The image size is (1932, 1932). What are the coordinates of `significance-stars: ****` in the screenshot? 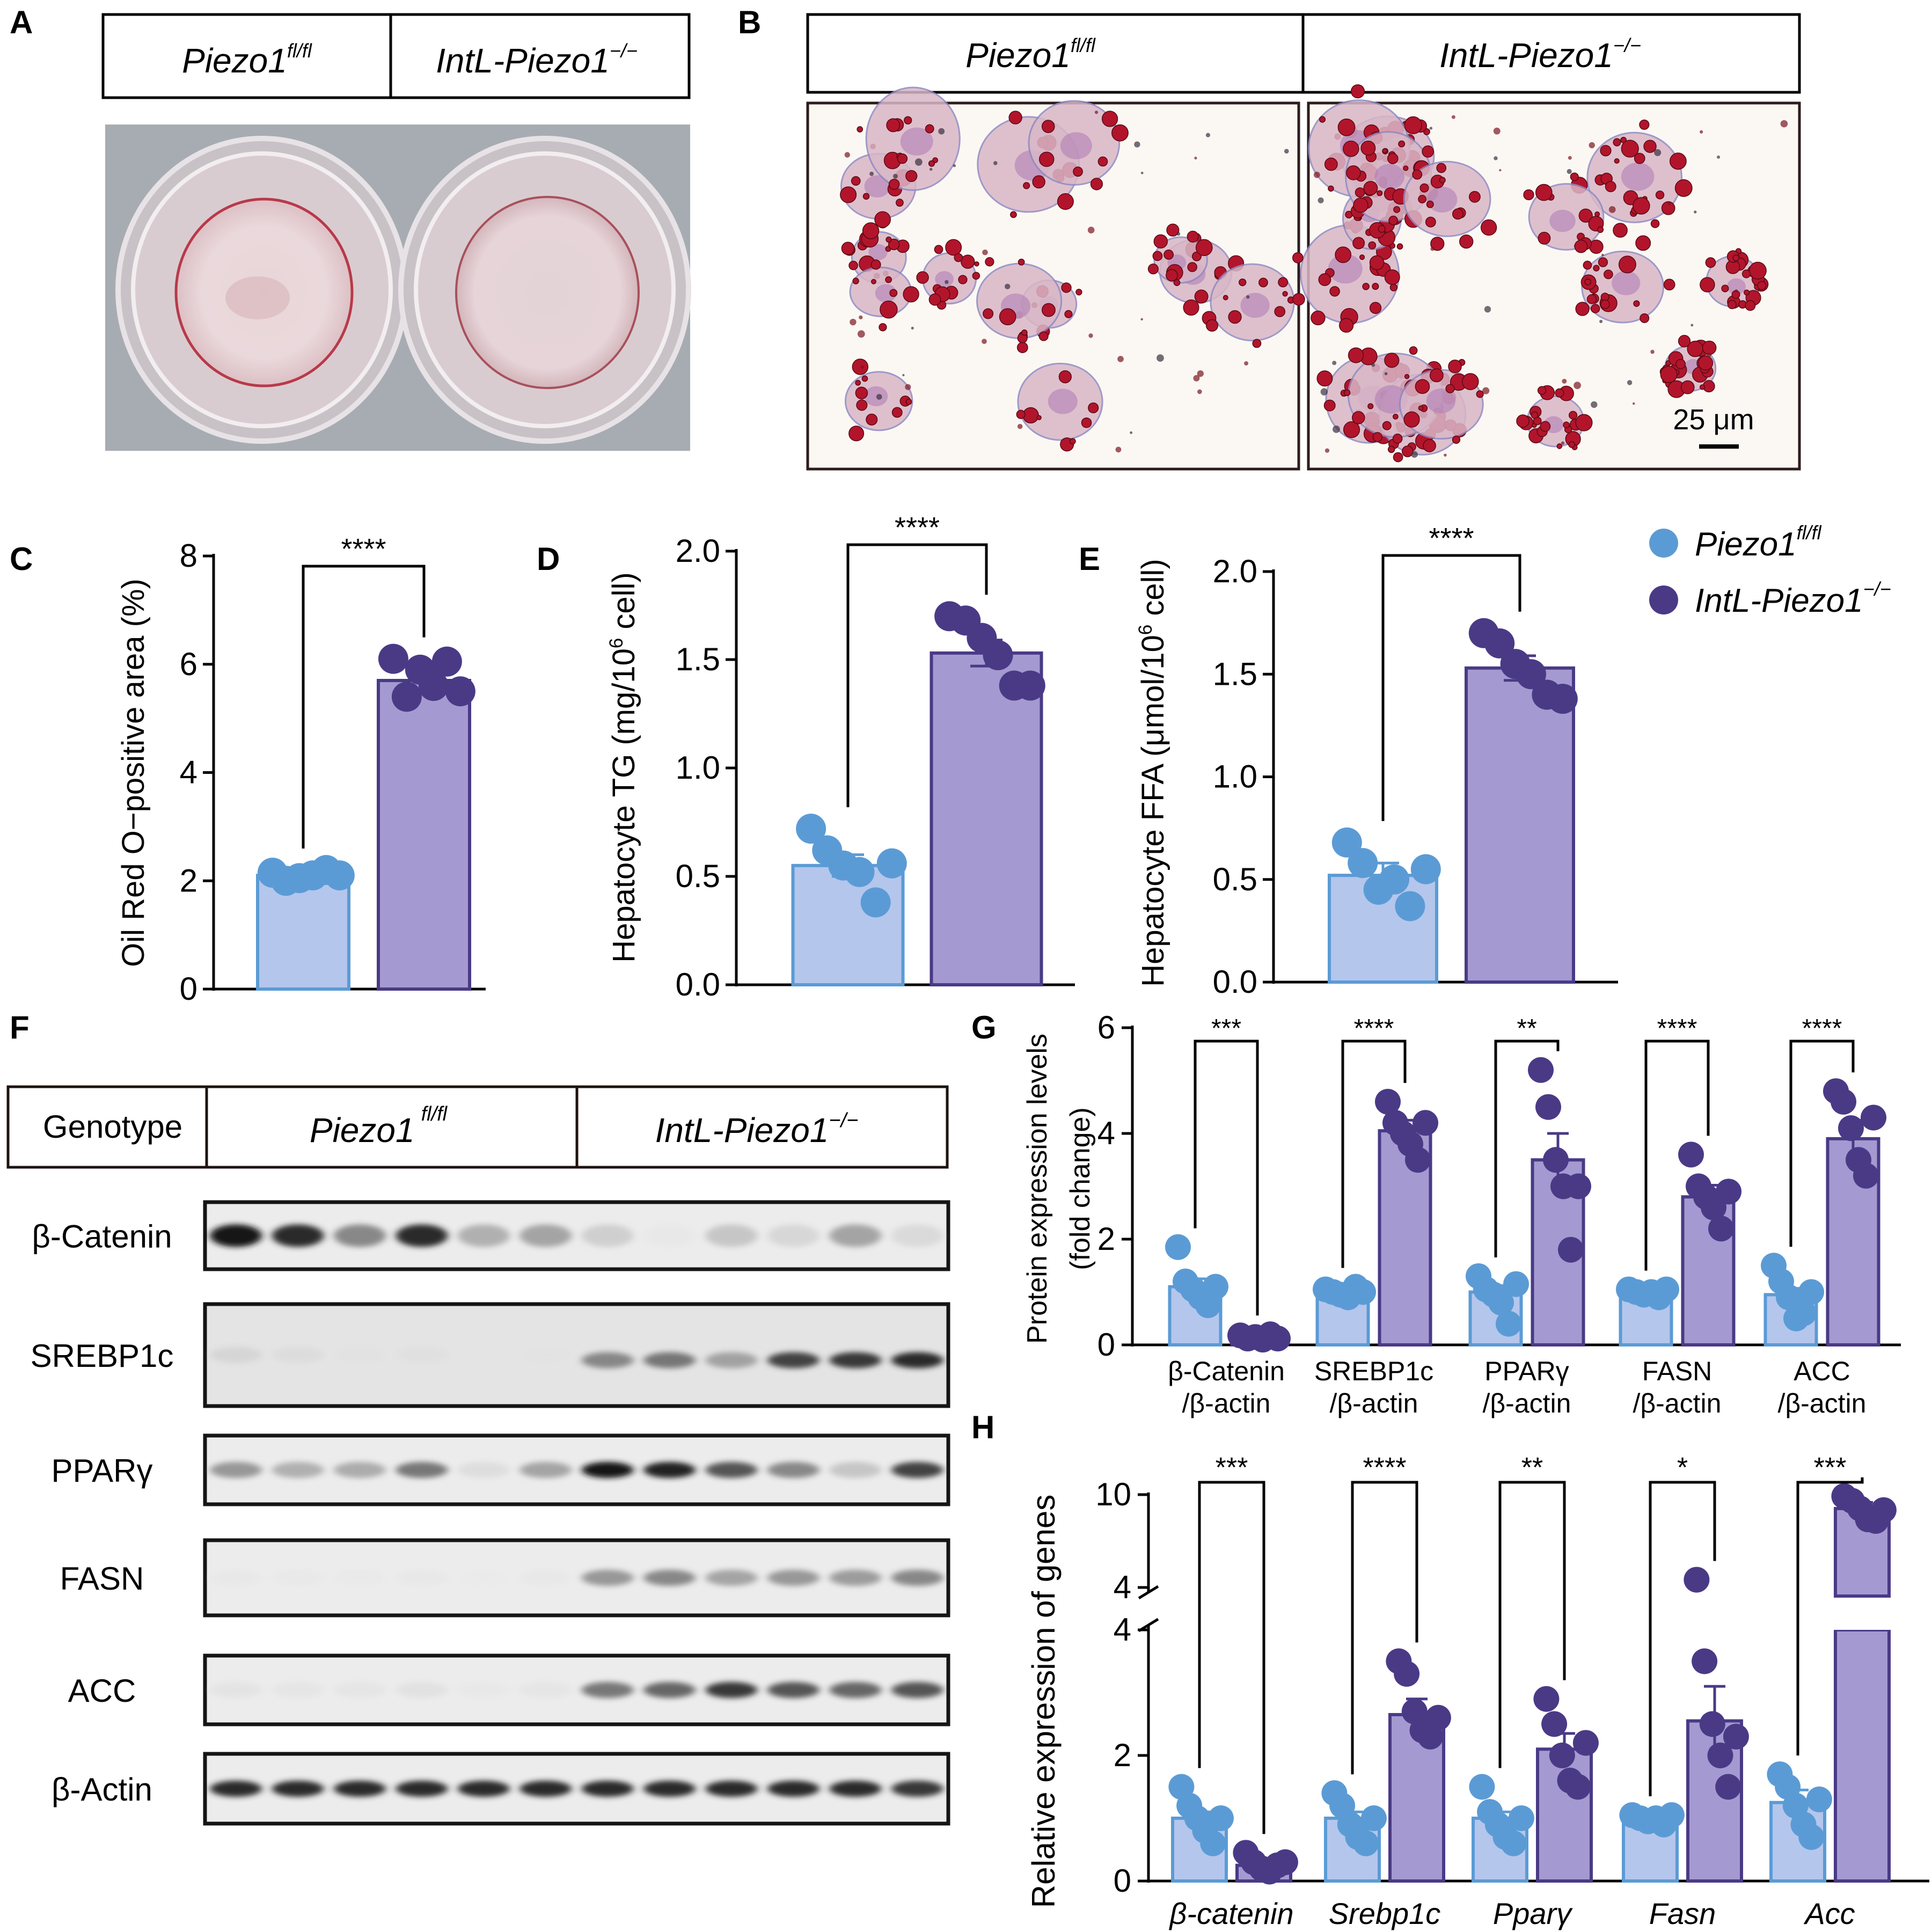 It's located at (1451, 538).